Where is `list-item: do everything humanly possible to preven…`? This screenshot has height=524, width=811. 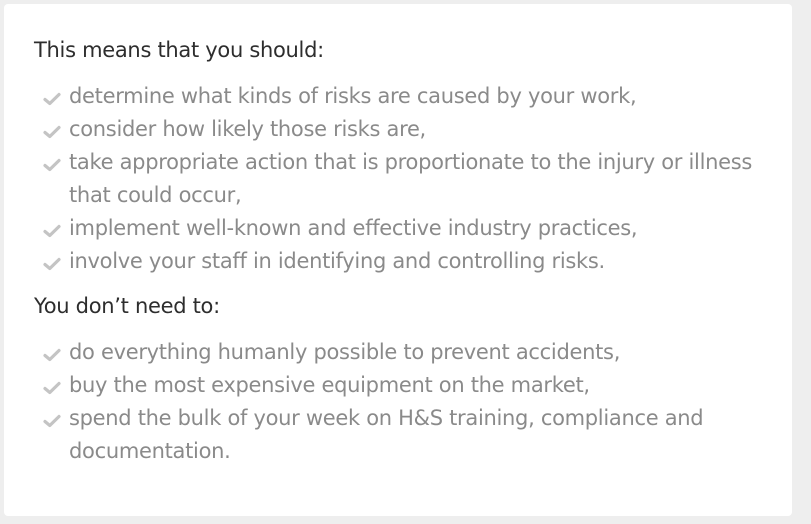 list-item: do everything humanly possible to preven… is located at coordinates (398, 352).